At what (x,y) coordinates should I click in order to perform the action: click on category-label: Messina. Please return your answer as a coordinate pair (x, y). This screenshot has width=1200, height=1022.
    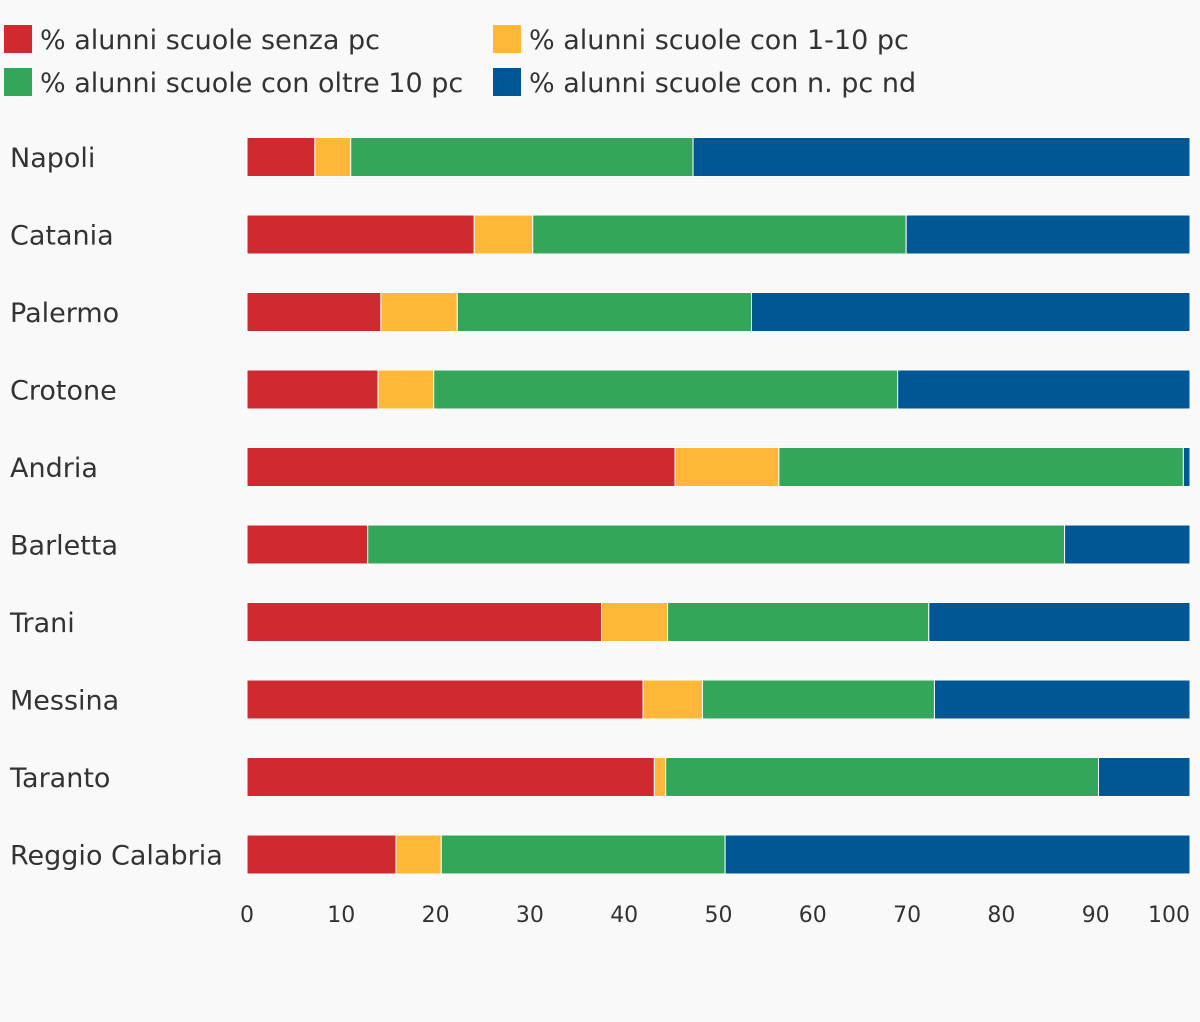
    Looking at the image, I should click on (64, 701).